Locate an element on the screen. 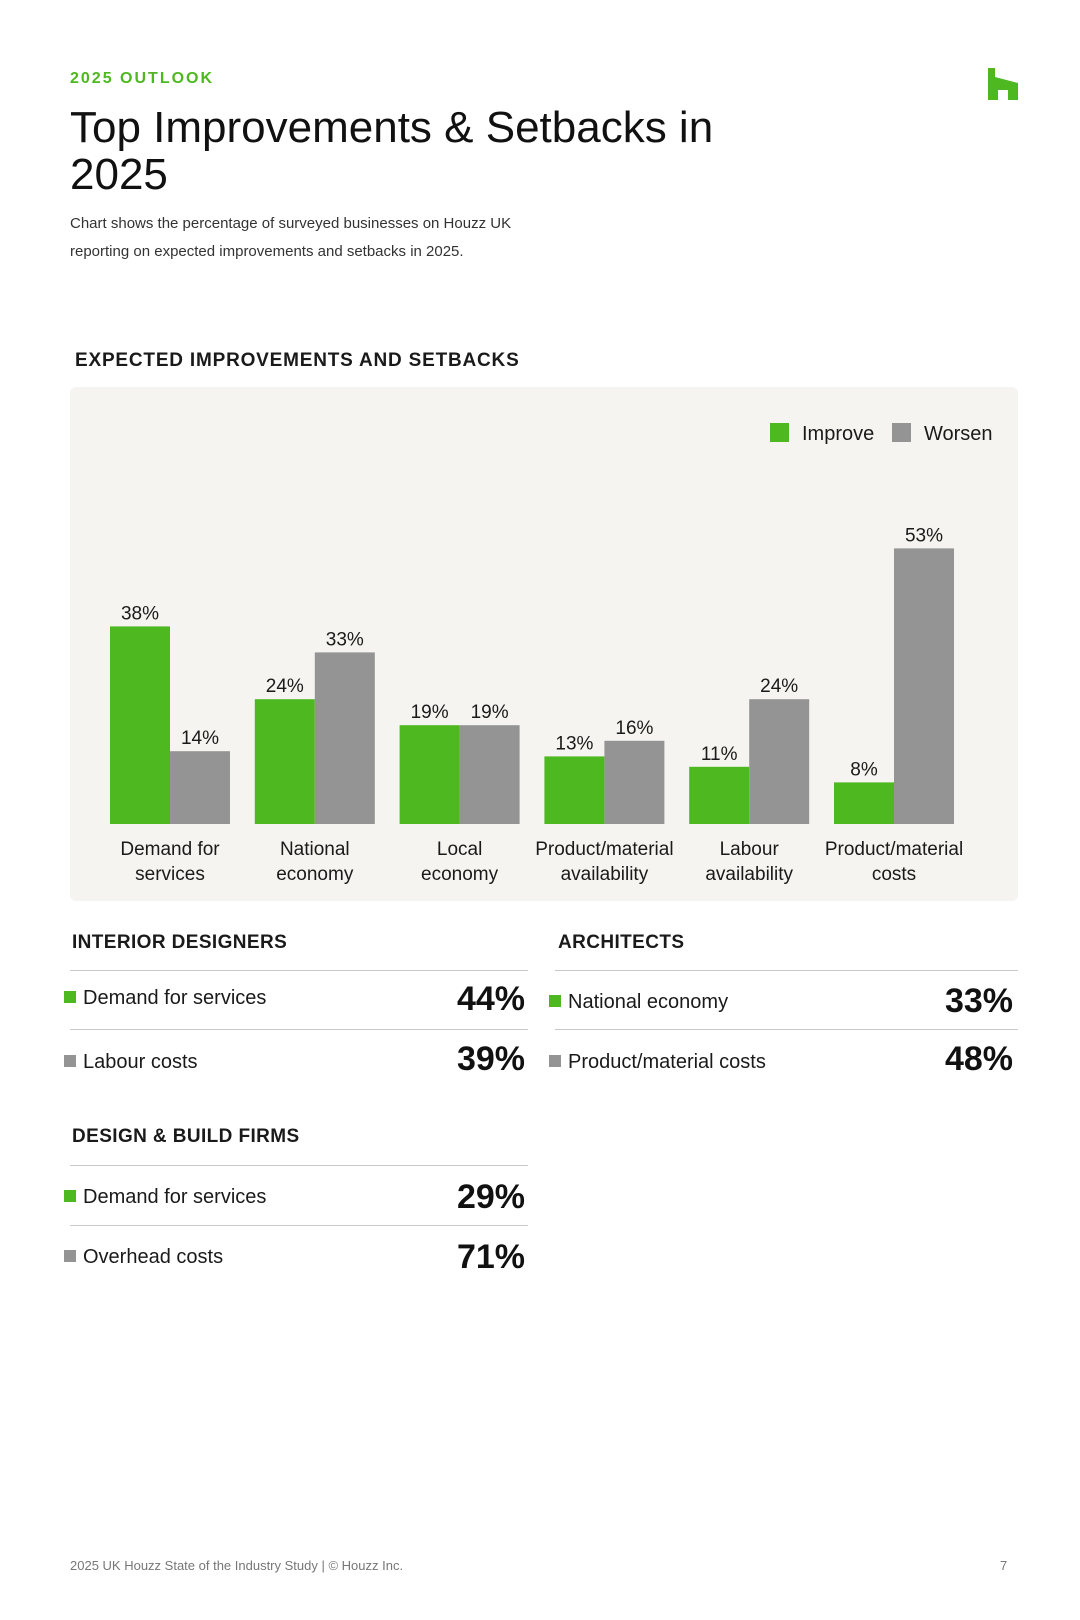 The height and width of the screenshot is (1620, 1080). category-label-5: availability is located at coordinates (749, 874).